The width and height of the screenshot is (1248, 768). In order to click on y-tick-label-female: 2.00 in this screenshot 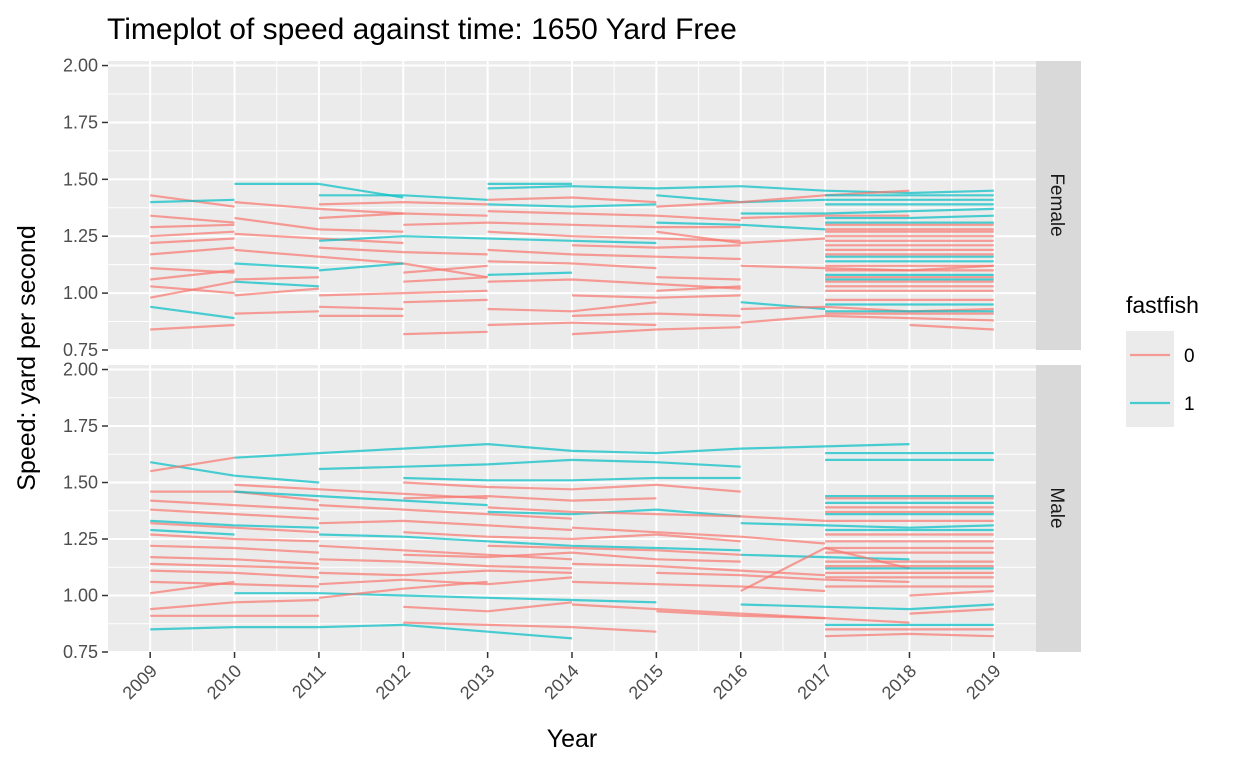, I will do `click(80, 66)`.